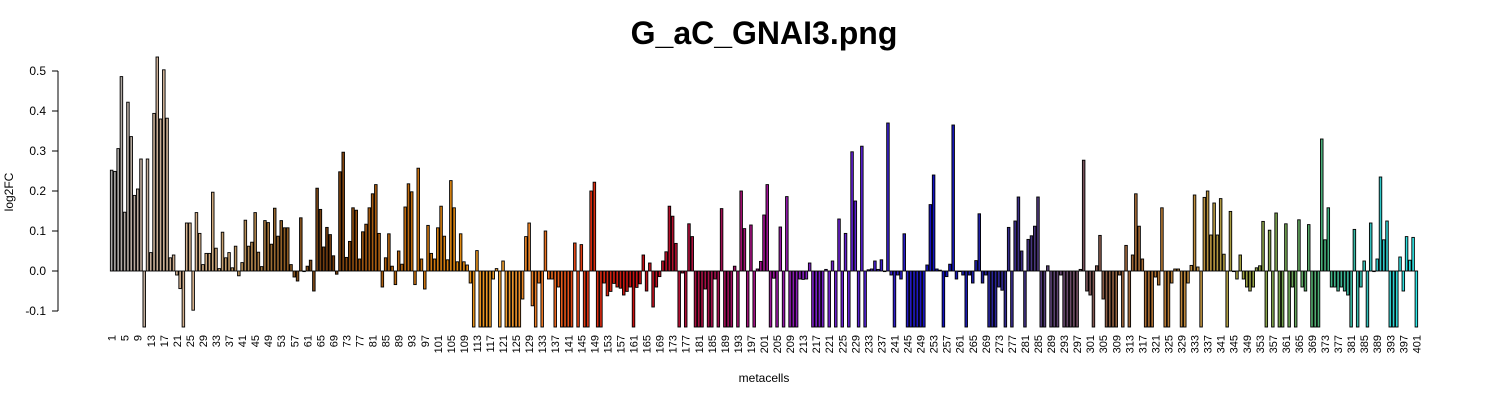 The height and width of the screenshot is (400, 1500). Describe the element at coordinates (308, 341) in the screenshot. I see `x-tick-label: 61` at that location.